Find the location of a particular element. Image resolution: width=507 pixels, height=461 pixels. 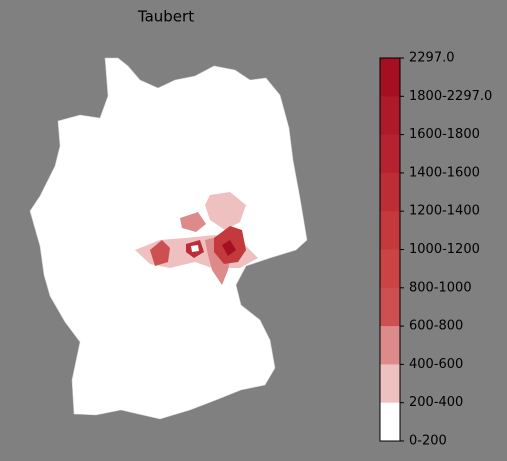

colorbar-frame is located at coordinates (390, 249).